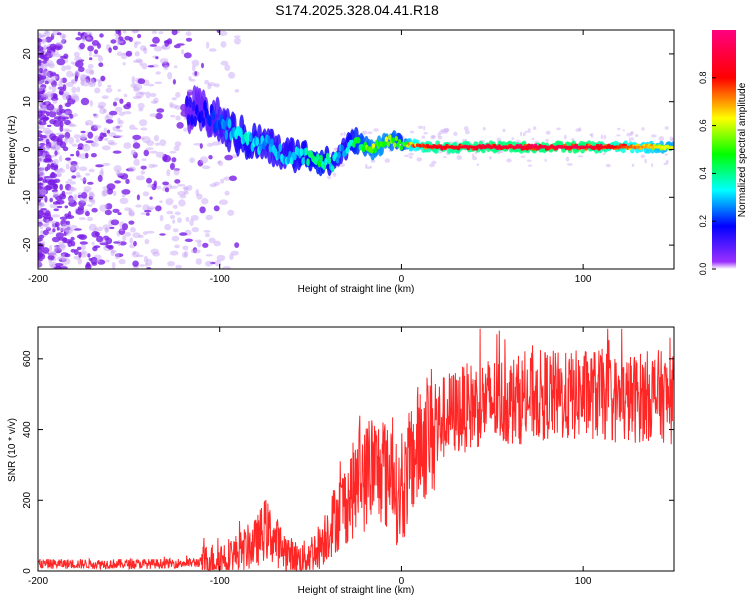 This screenshot has width=750, height=600. I want to click on spectrogram-y-label: Frequency (Hz), so click(12, 150).